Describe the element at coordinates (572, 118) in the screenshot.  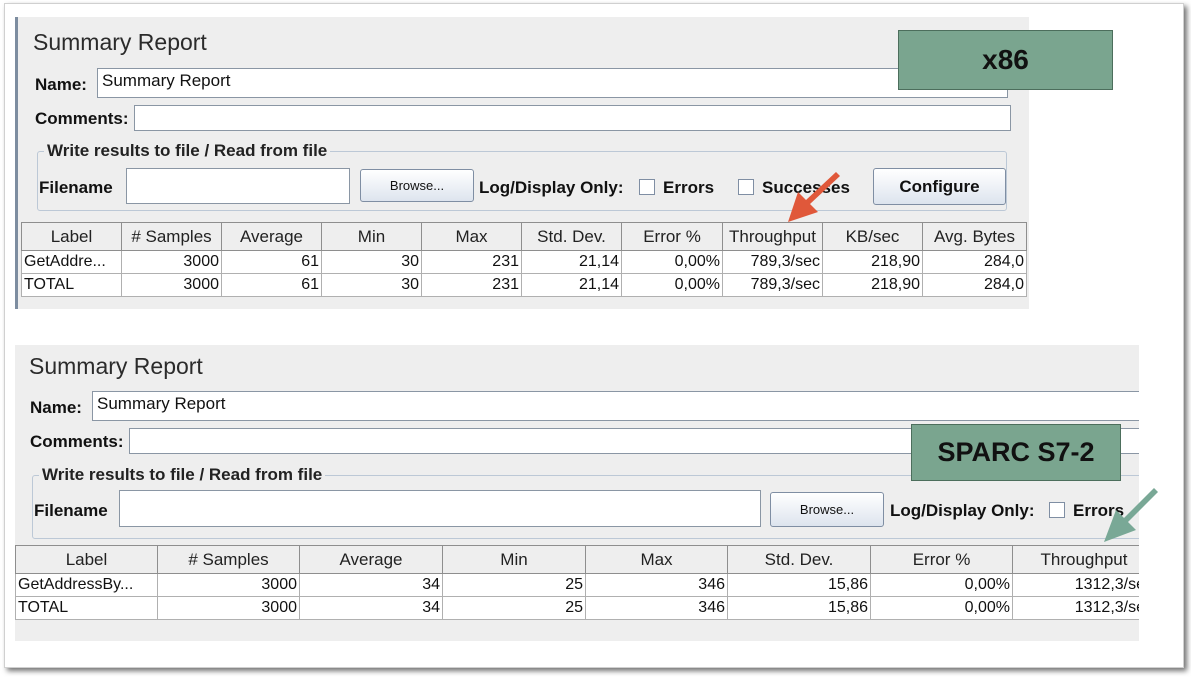
I see `comments-field` at that location.